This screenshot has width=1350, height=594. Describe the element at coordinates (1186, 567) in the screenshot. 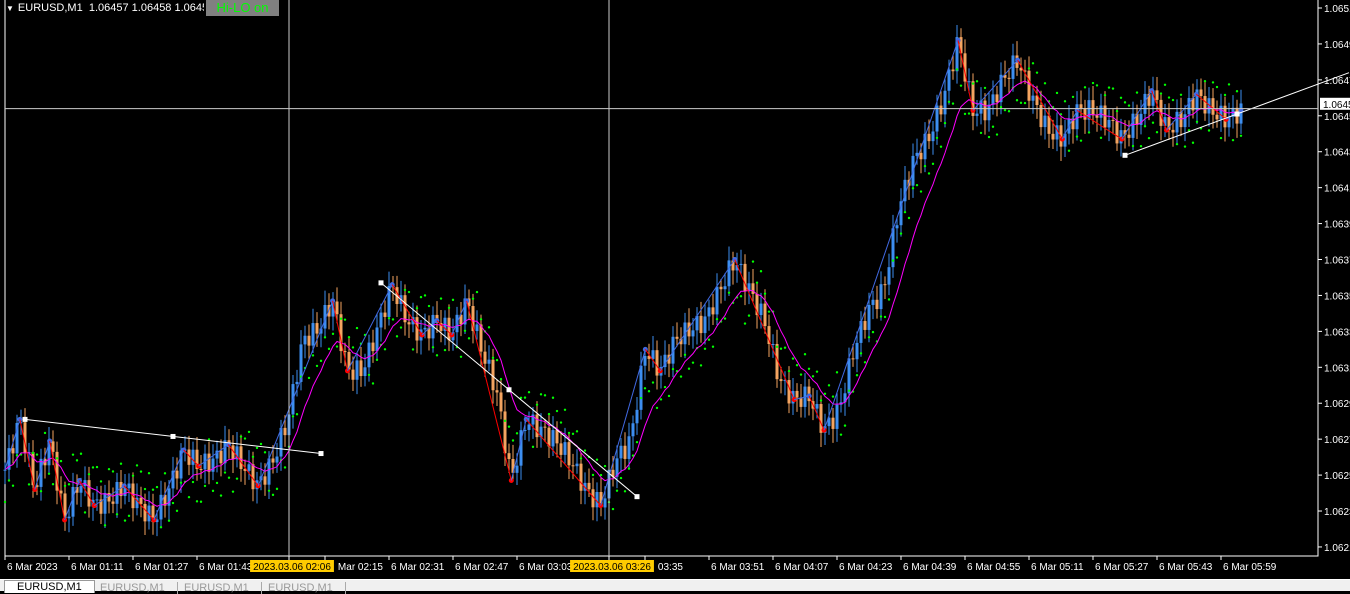

I see `x-tick-label: 6 Mar 05:43` at that location.